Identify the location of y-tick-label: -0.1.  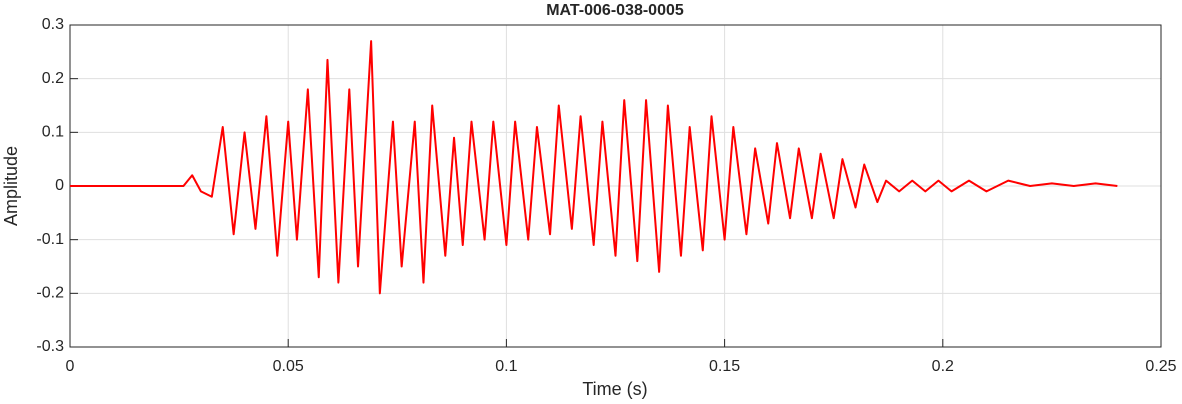
(50, 239).